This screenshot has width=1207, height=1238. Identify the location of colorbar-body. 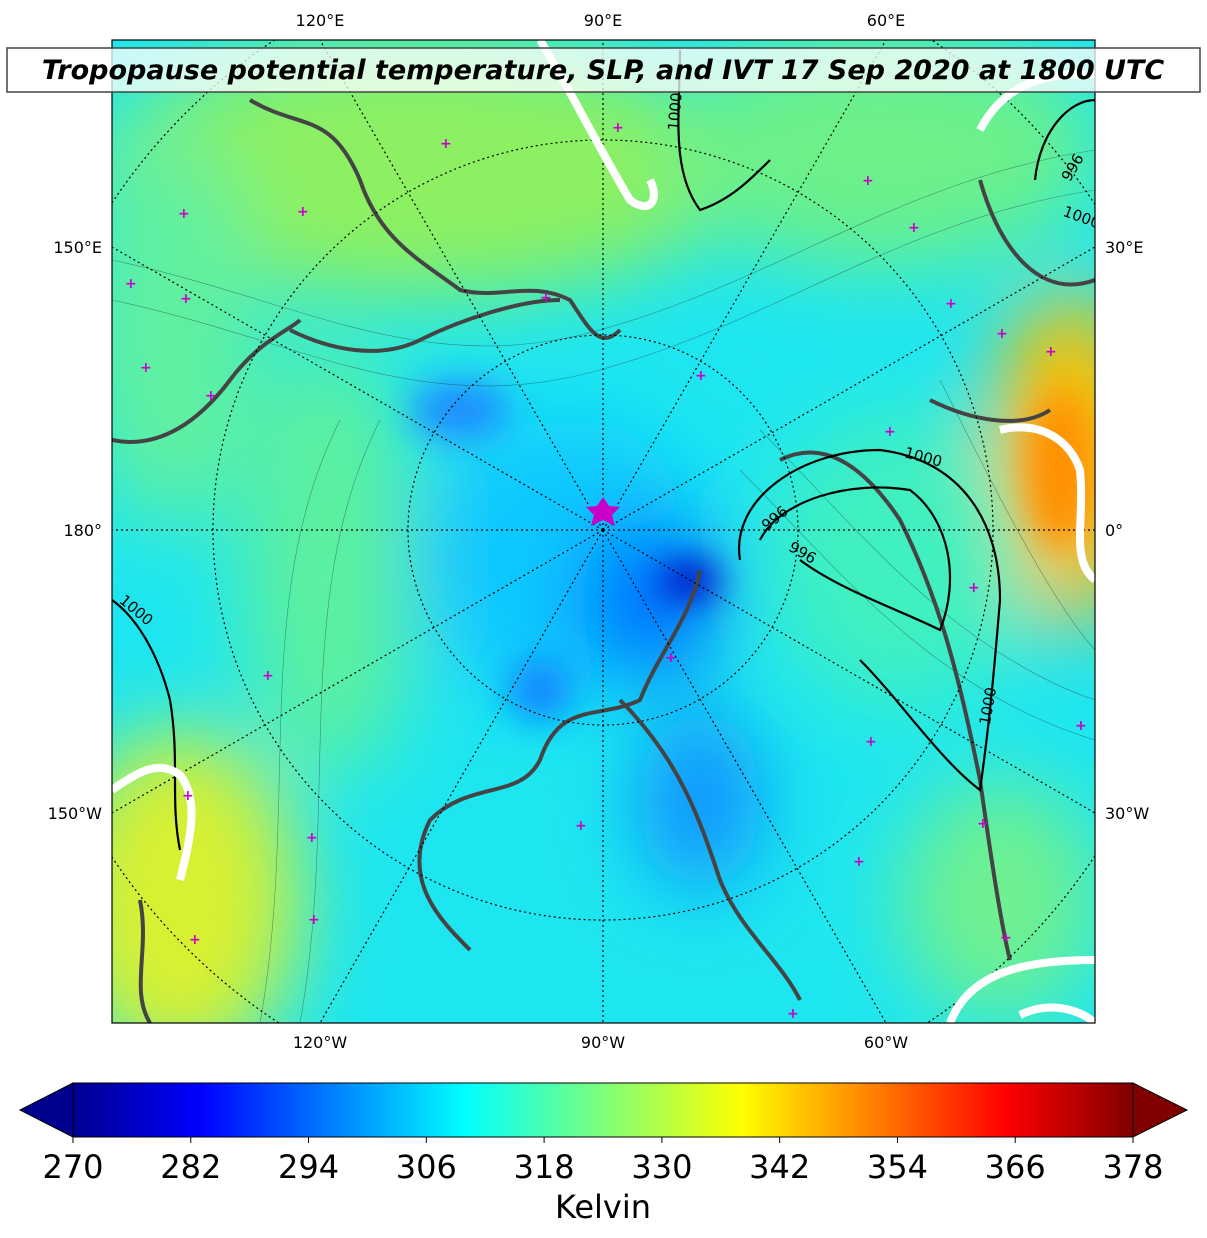
(603, 1110).